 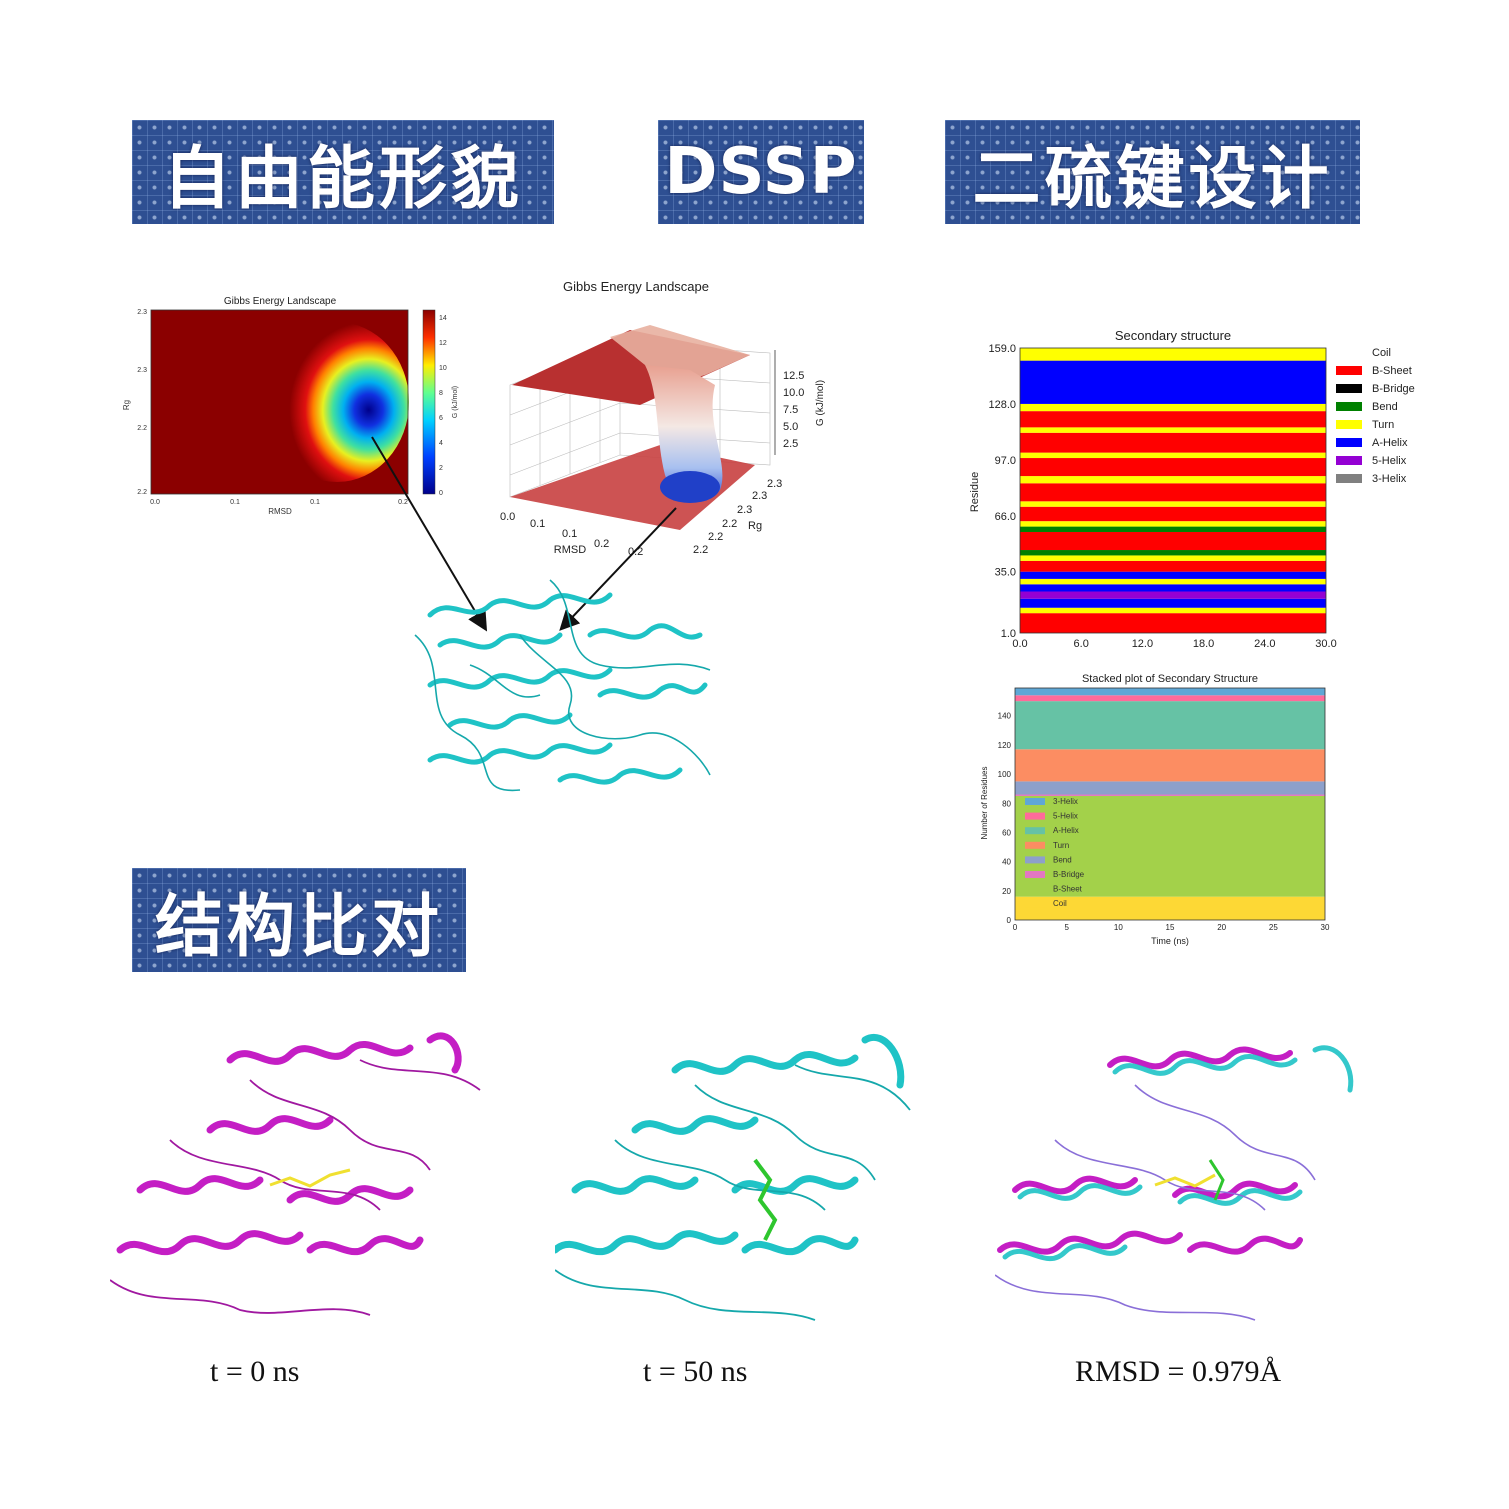 What do you see at coordinates (1221, 927) in the screenshot?
I see `stack-xtick: 20` at bounding box center [1221, 927].